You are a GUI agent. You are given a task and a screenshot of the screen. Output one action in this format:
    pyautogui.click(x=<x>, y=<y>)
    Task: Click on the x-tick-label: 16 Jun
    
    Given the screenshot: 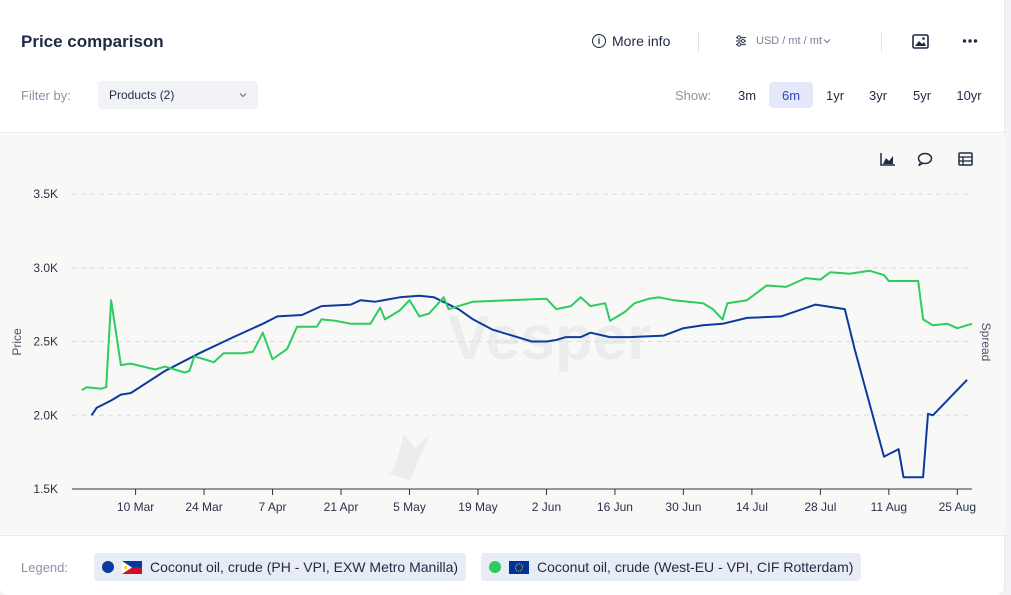 What is the action you would take?
    pyautogui.click(x=615, y=507)
    